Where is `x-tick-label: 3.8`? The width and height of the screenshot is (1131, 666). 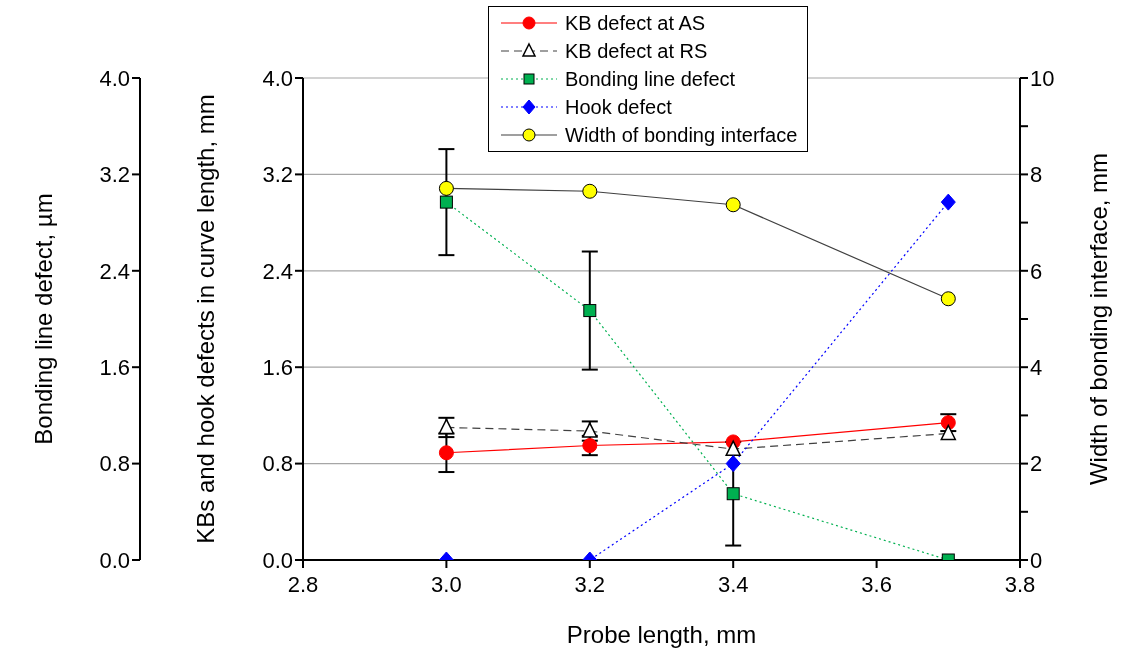 x-tick-label: 3.8 is located at coordinates (1020, 584).